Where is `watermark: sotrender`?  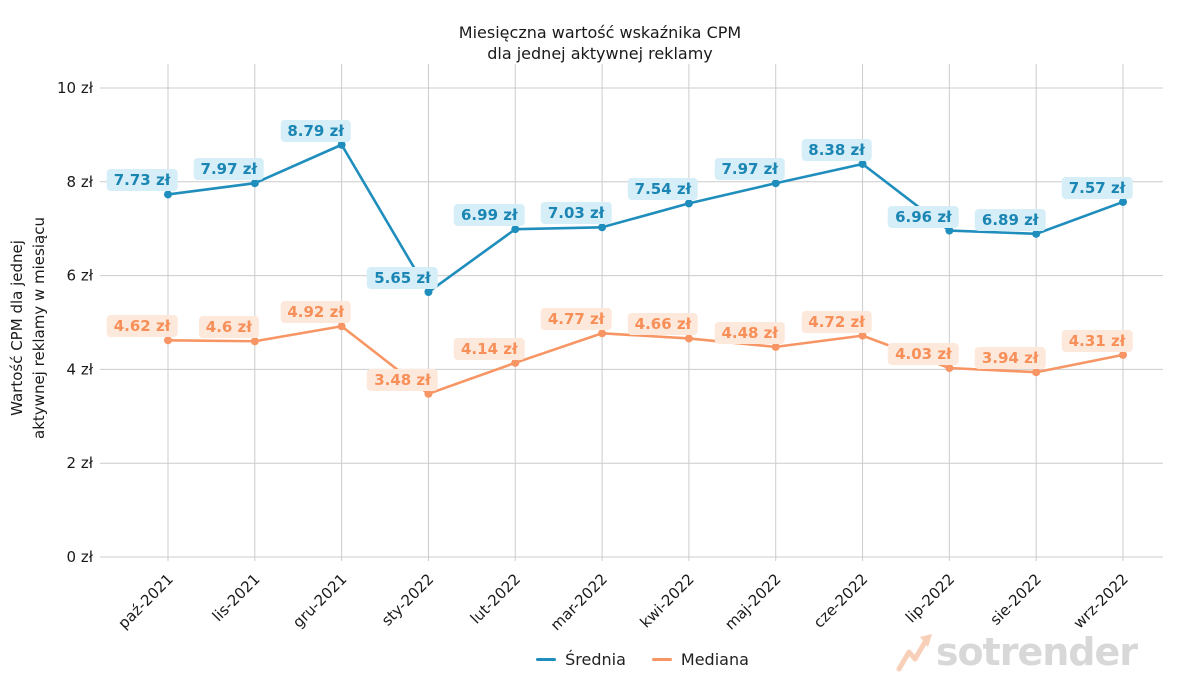 watermark: sotrender is located at coordinates (1016, 652).